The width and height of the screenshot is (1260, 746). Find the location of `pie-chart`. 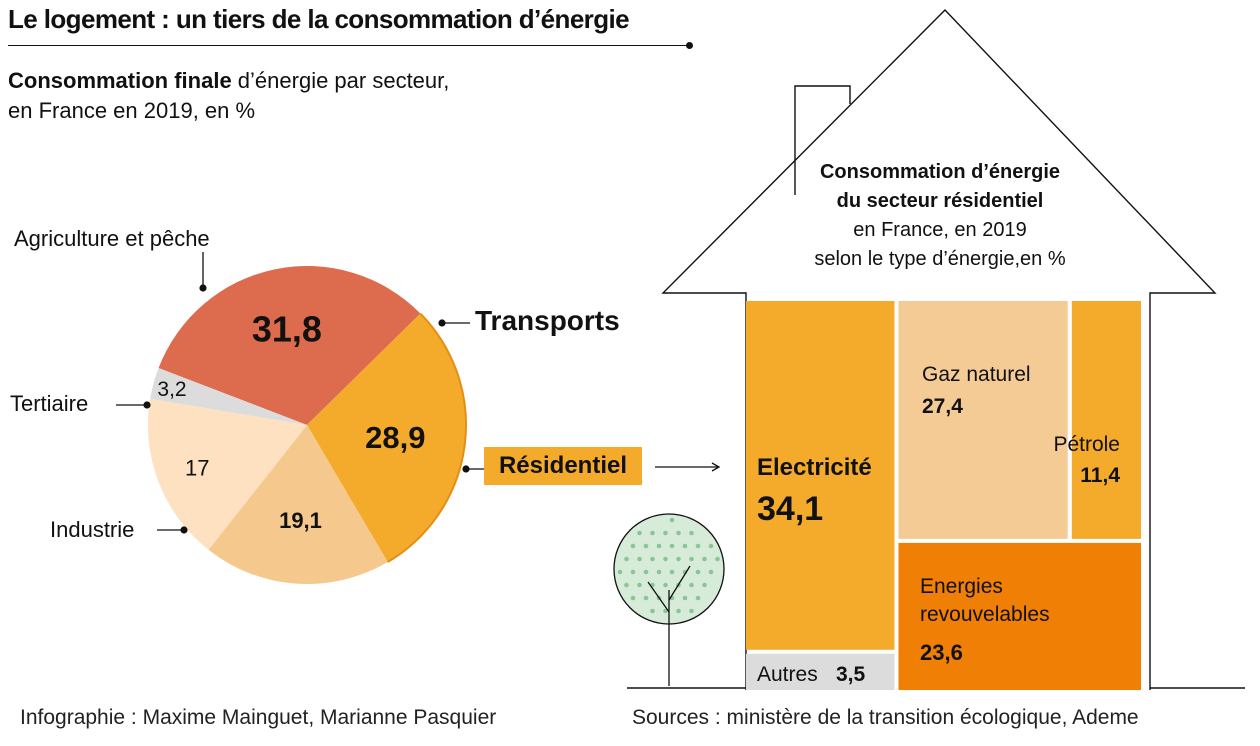

pie-chart is located at coordinates (307, 425).